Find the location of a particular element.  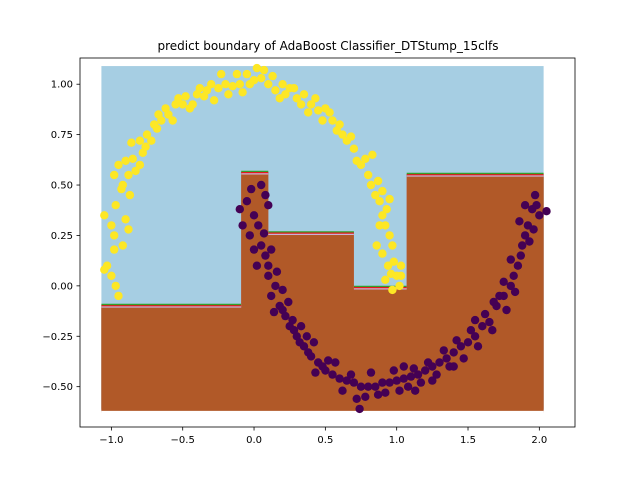

x-tick-label: 1.5 is located at coordinates (468, 440).